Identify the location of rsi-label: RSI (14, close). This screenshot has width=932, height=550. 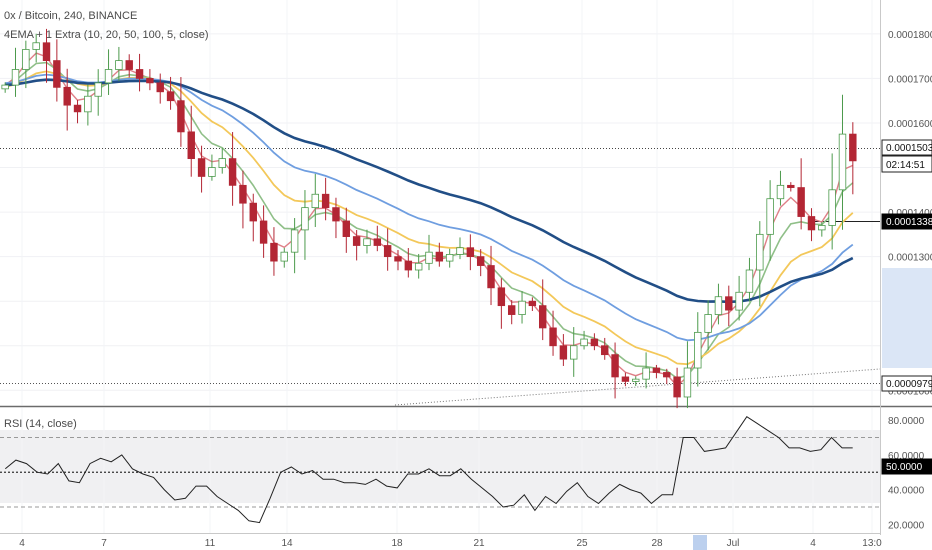
(40, 424).